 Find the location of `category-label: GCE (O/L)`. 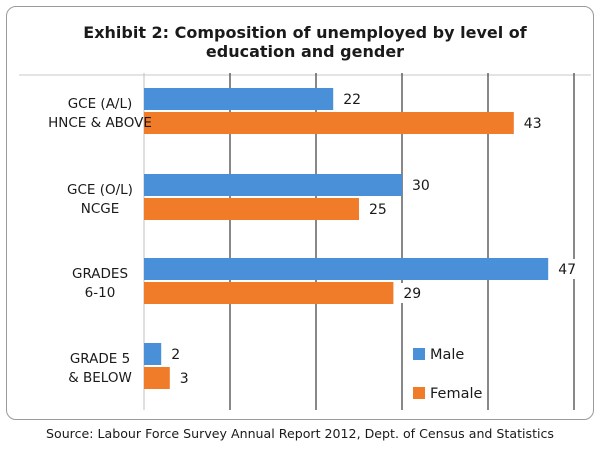

category-label: GCE (O/L) is located at coordinates (100, 190).